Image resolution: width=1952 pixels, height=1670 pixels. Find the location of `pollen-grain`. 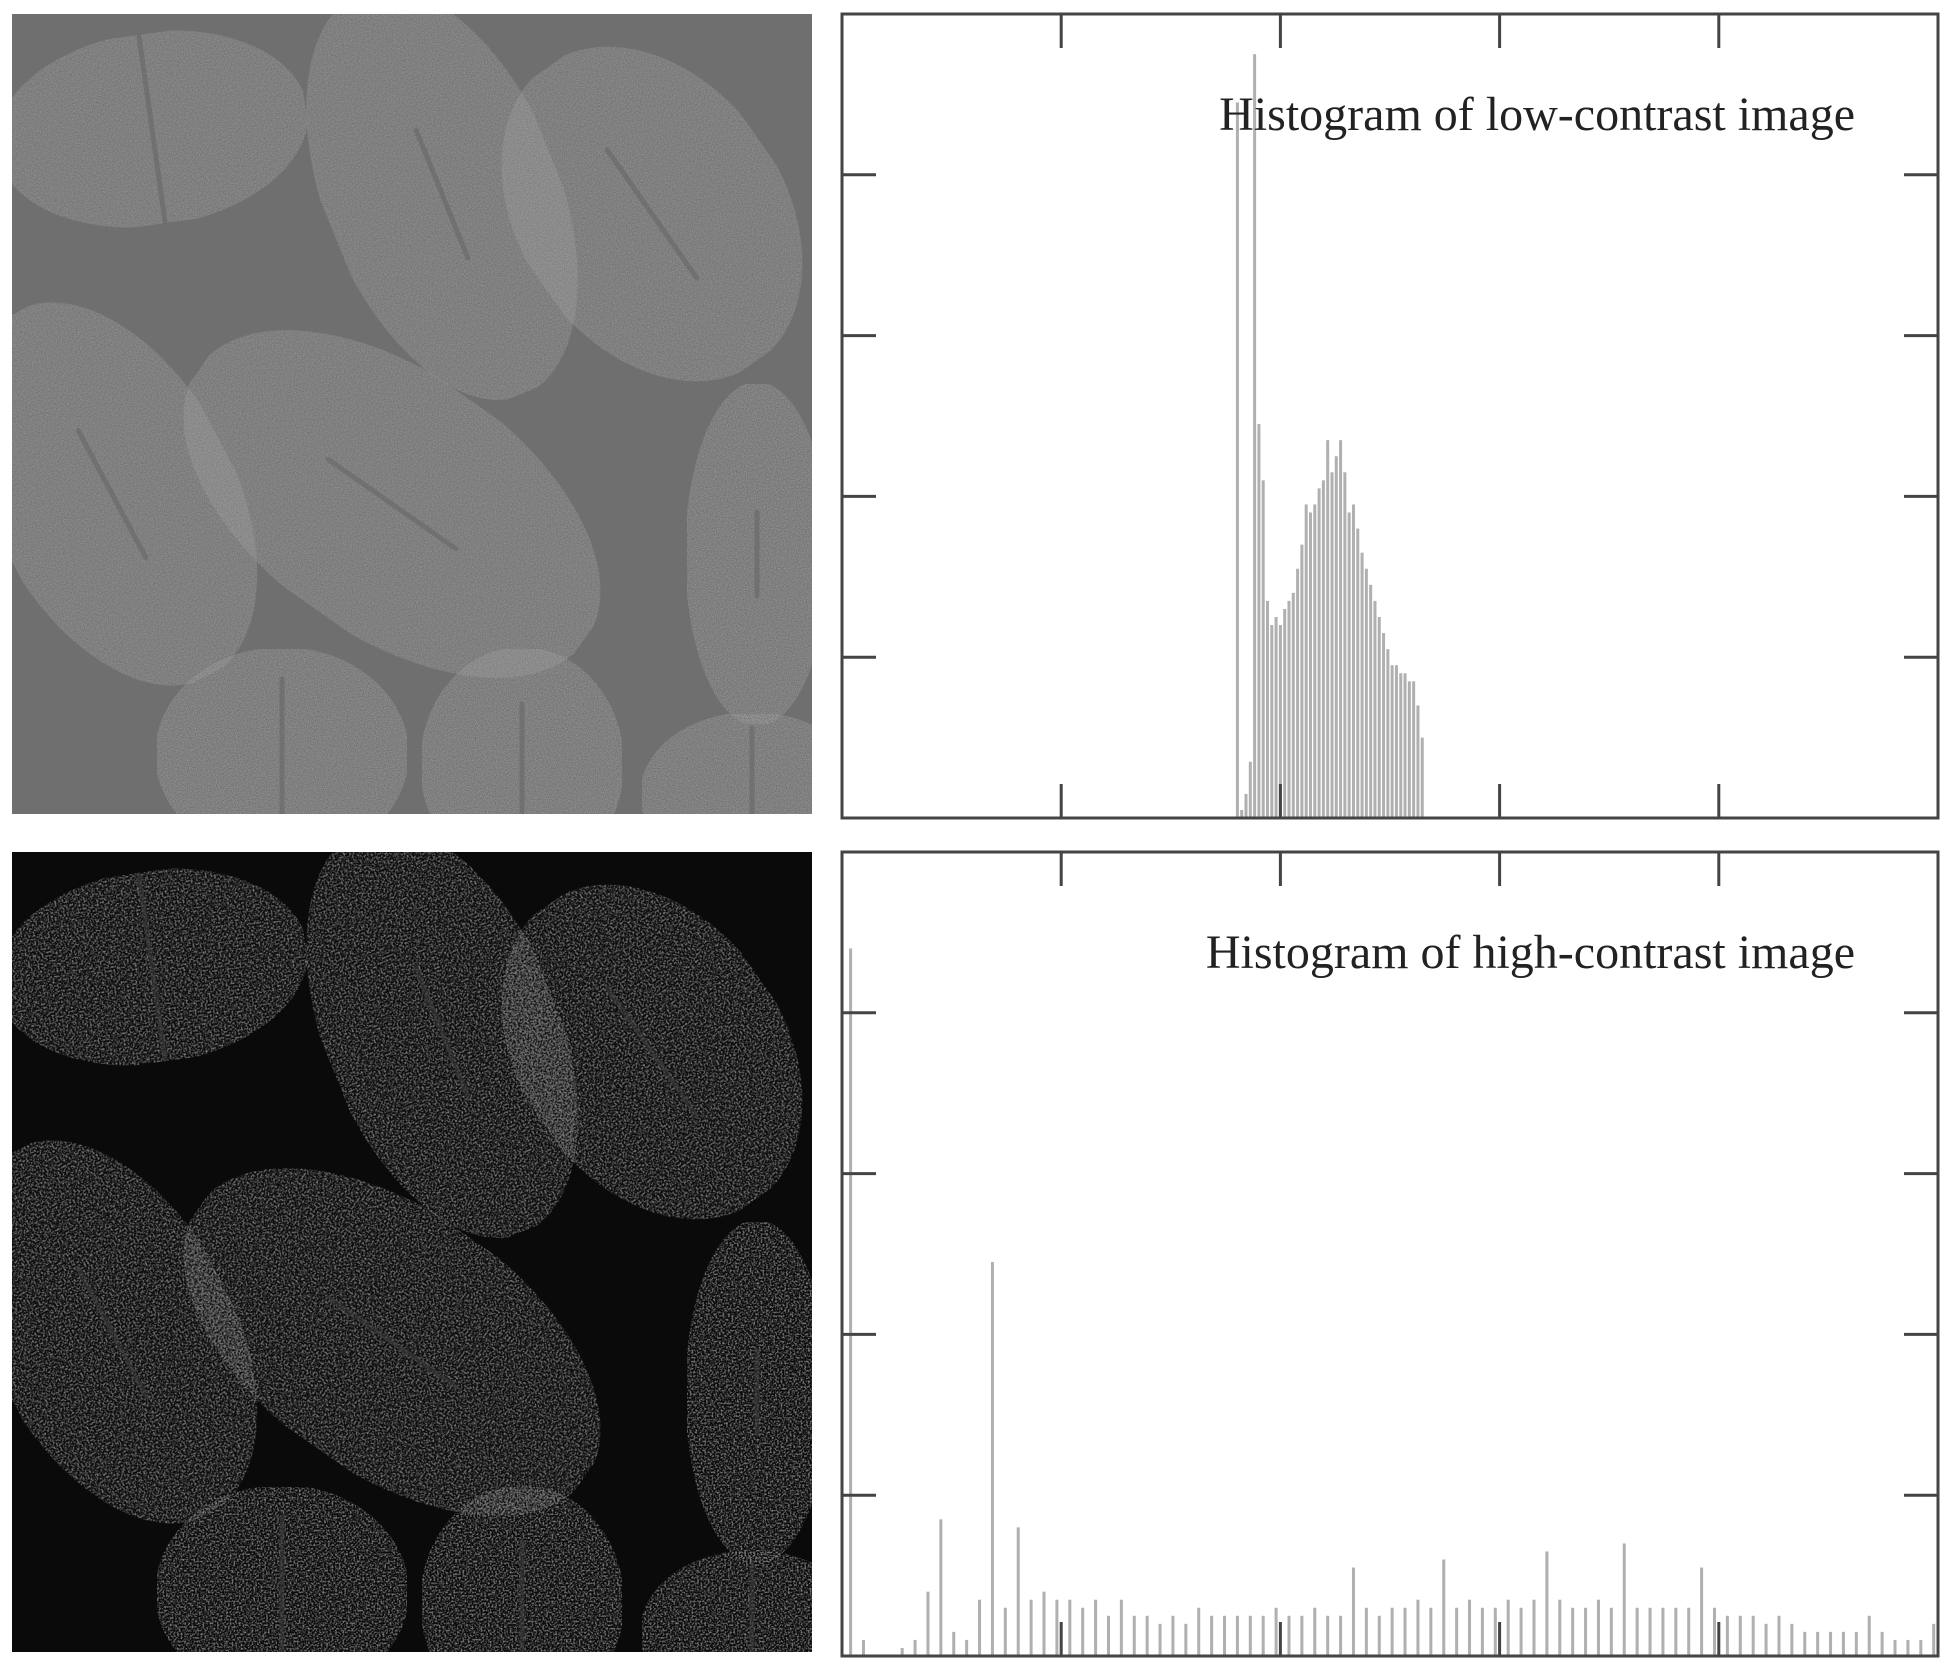

pollen-grain is located at coordinates (748, 1392).